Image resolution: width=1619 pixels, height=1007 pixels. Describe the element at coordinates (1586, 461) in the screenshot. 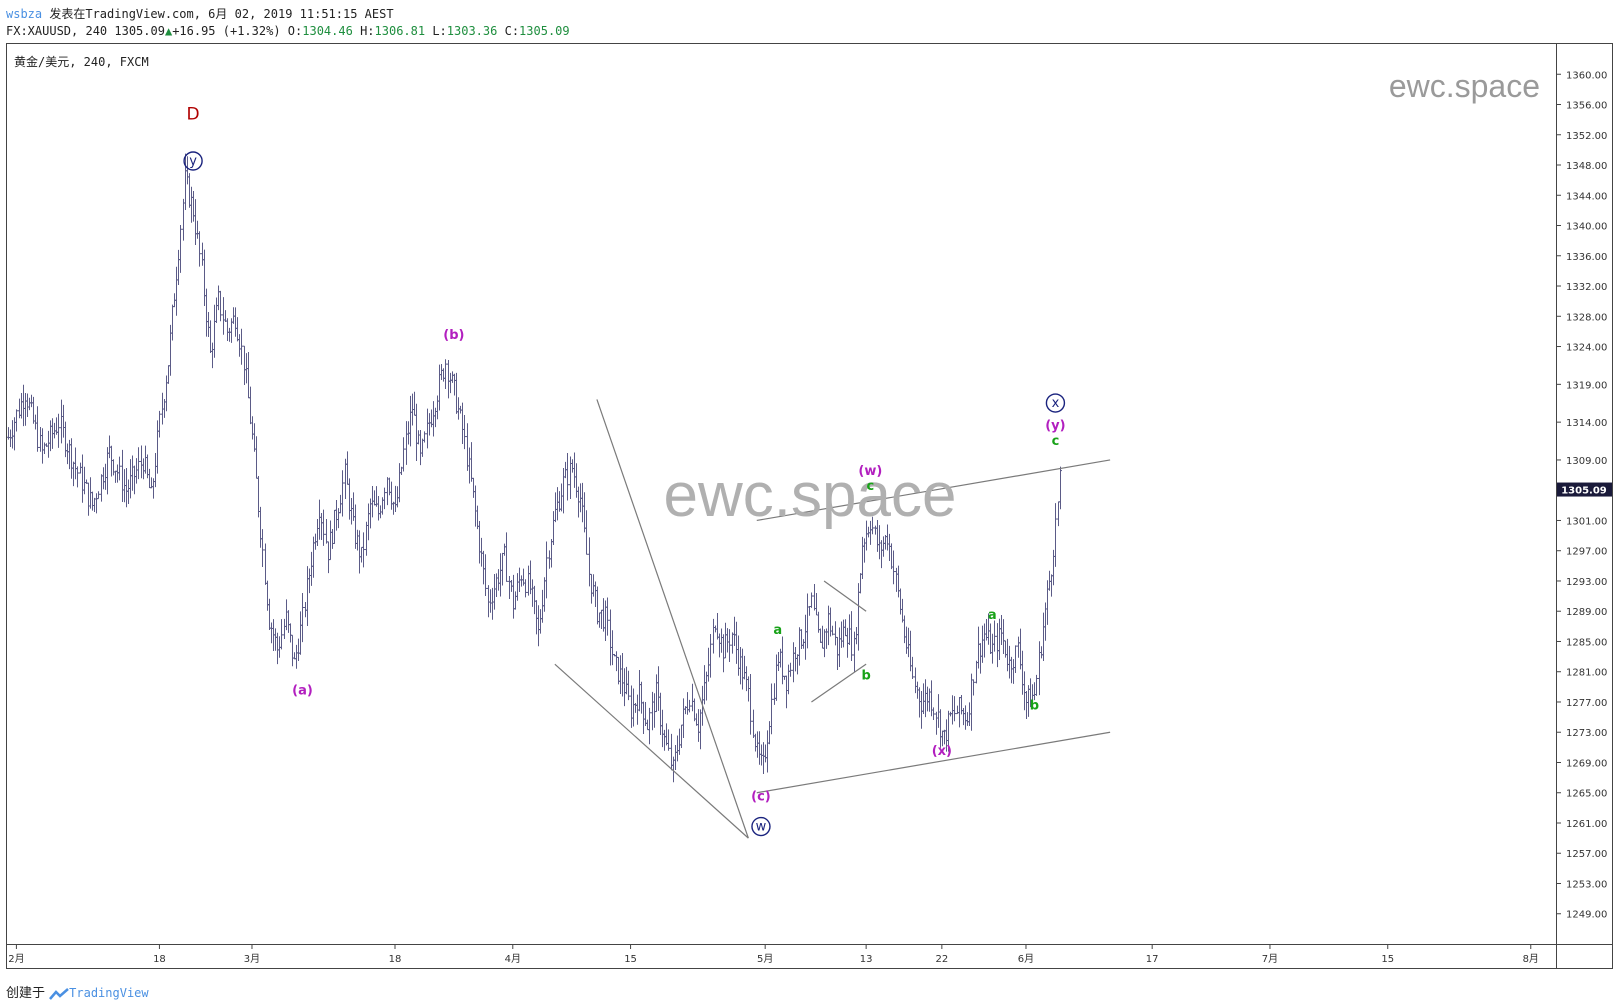

I see `y-tick-label: 1309.00` at that location.